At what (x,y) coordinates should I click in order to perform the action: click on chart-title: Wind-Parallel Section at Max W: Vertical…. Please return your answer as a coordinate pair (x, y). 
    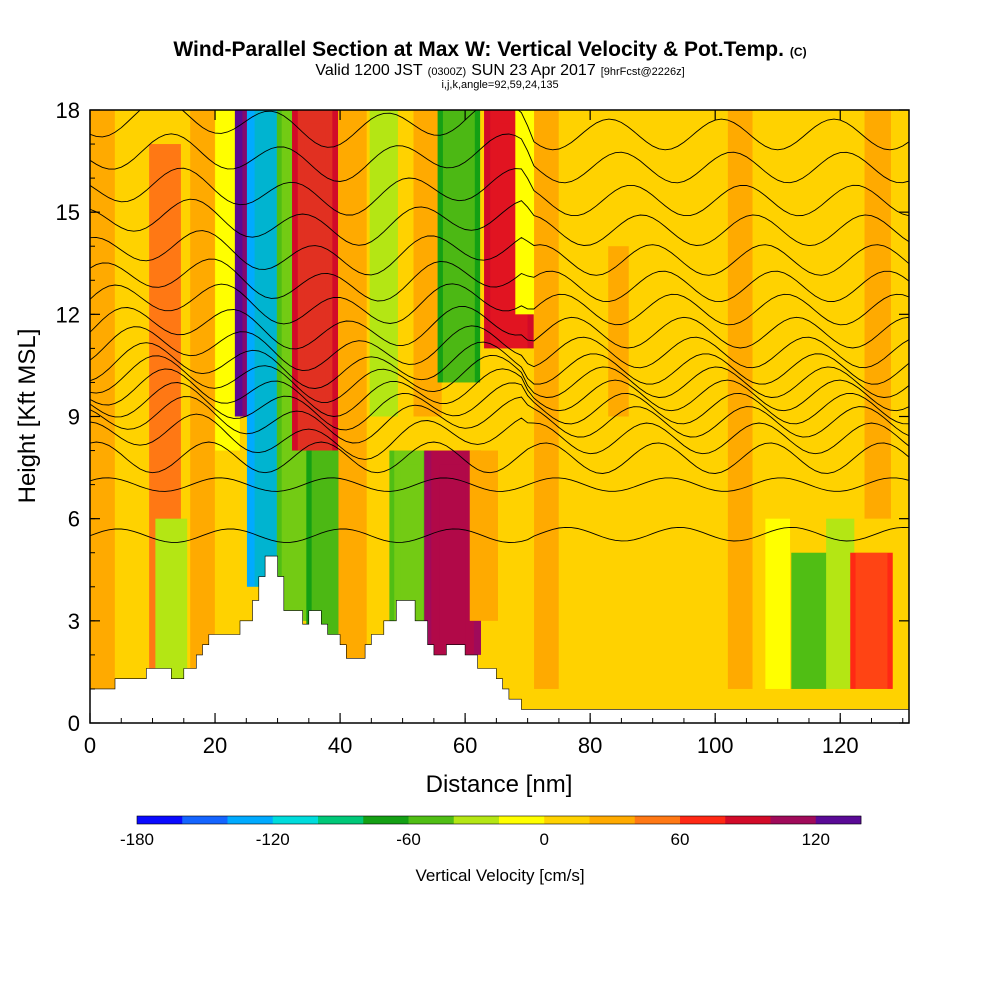
    Looking at the image, I should click on (478, 49).